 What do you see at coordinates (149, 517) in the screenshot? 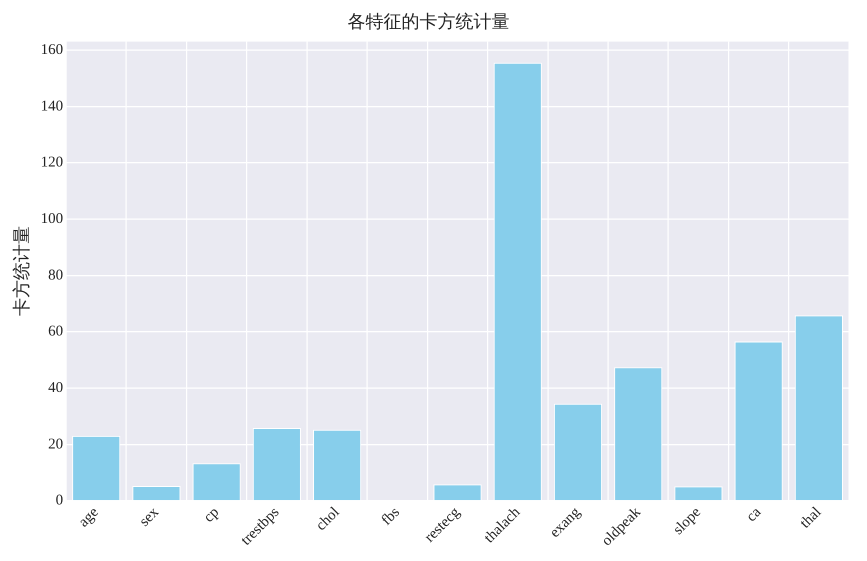
I see `x-tick-label: sex` at bounding box center [149, 517].